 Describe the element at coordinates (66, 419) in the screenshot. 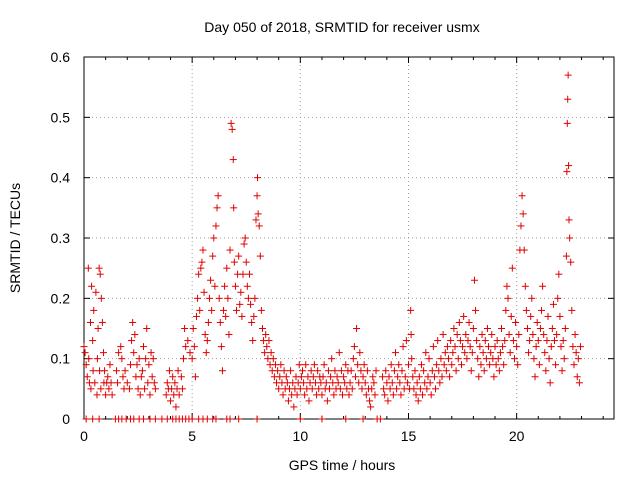

I see `y-tick-label: 0` at that location.